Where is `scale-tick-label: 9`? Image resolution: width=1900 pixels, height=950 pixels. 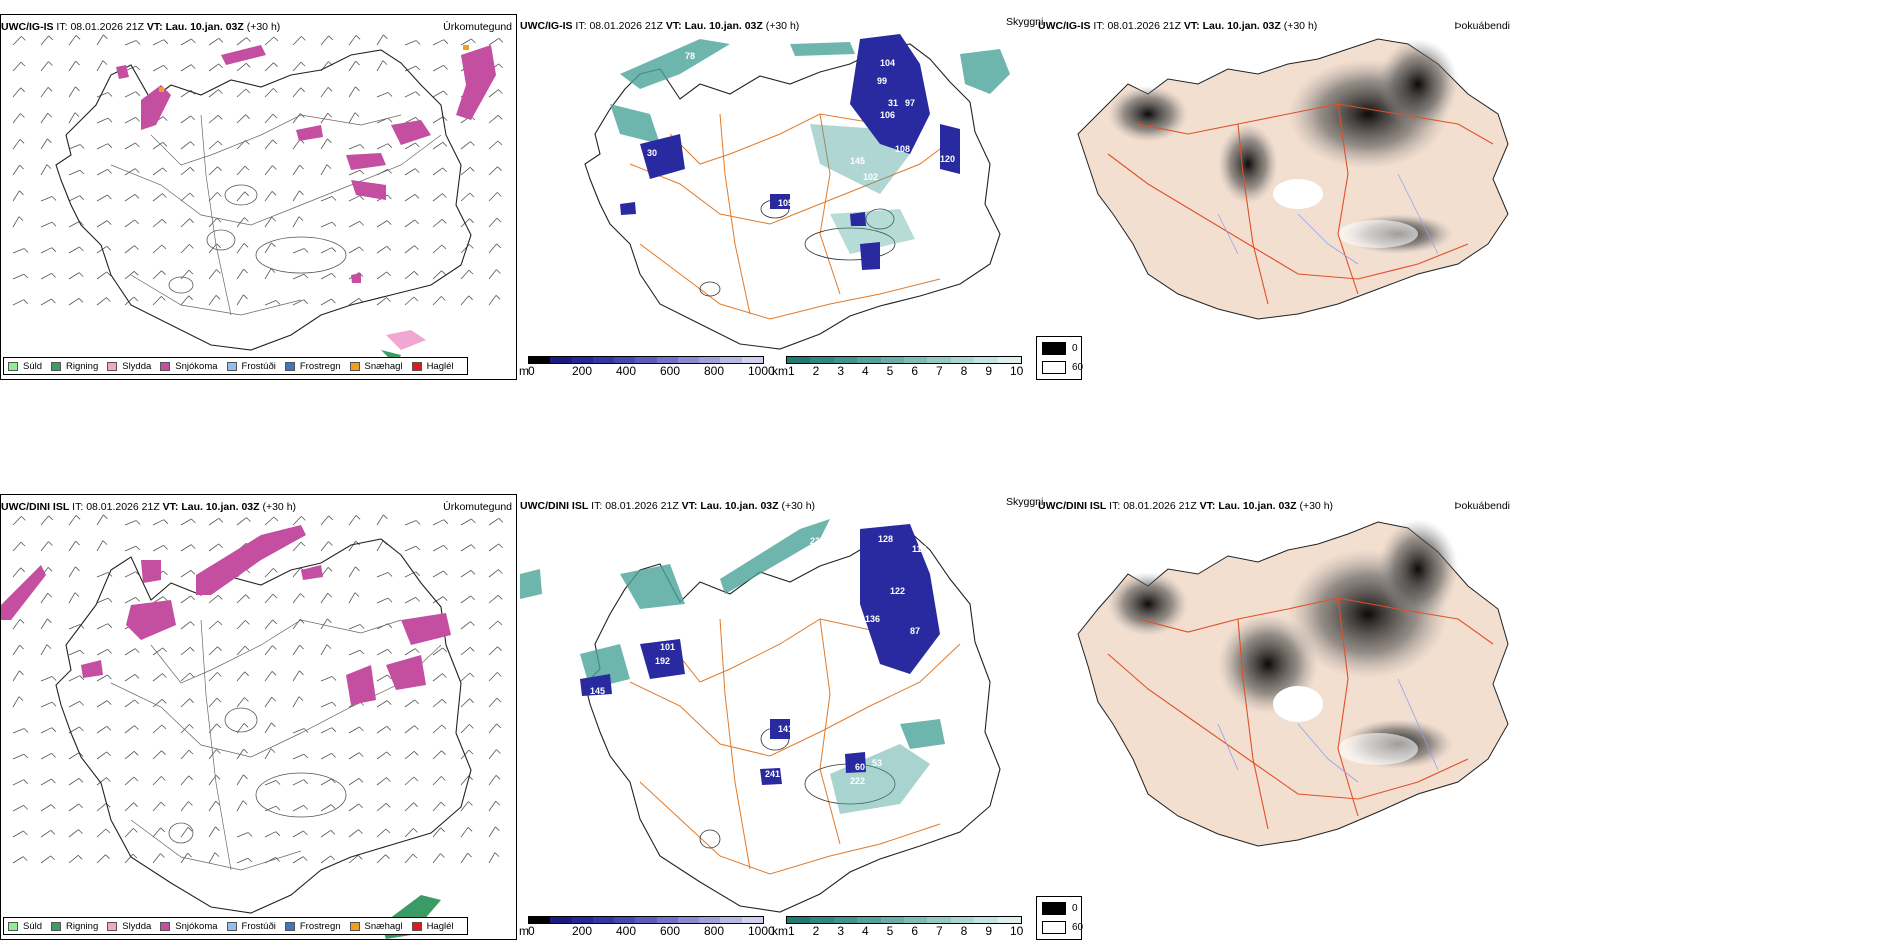 scale-tick-label: 9 is located at coordinates (989, 931).